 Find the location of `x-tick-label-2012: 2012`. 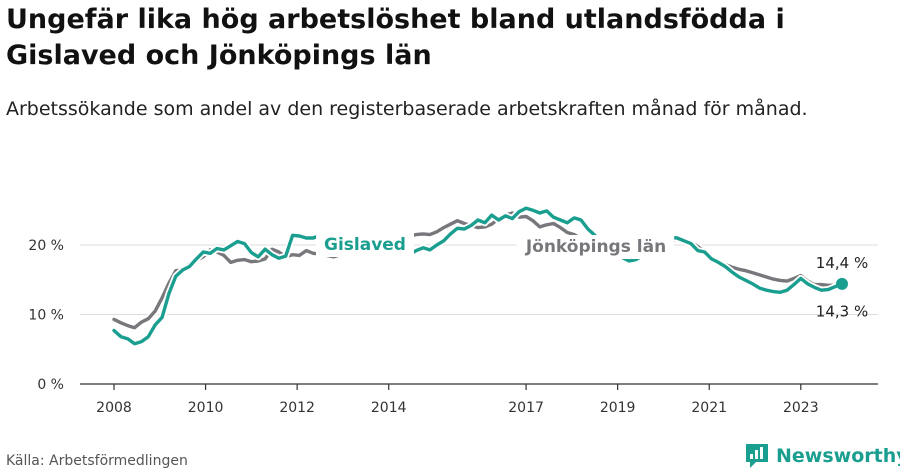

x-tick-label-2012: 2012 is located at coordinates (297, 408).